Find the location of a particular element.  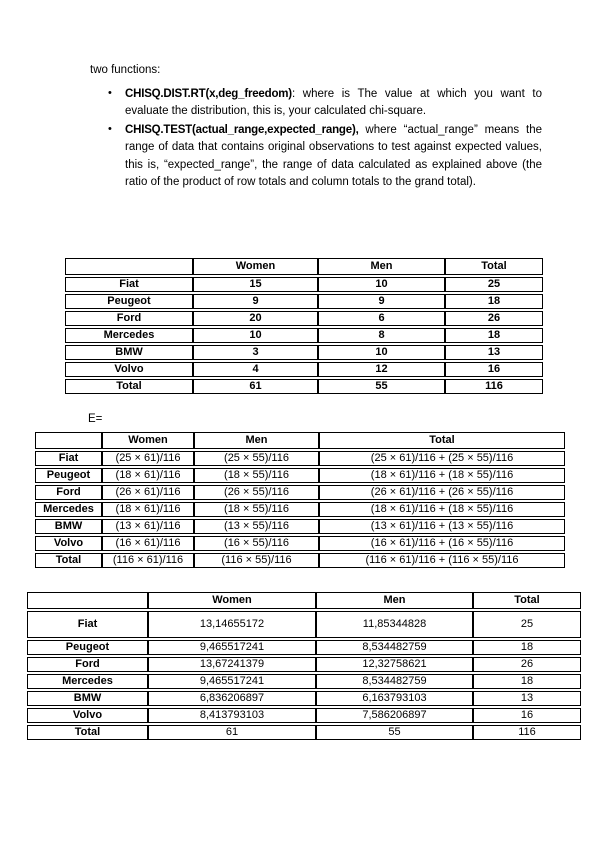

header-cell-women: Women is located at coordinates (232, 600).